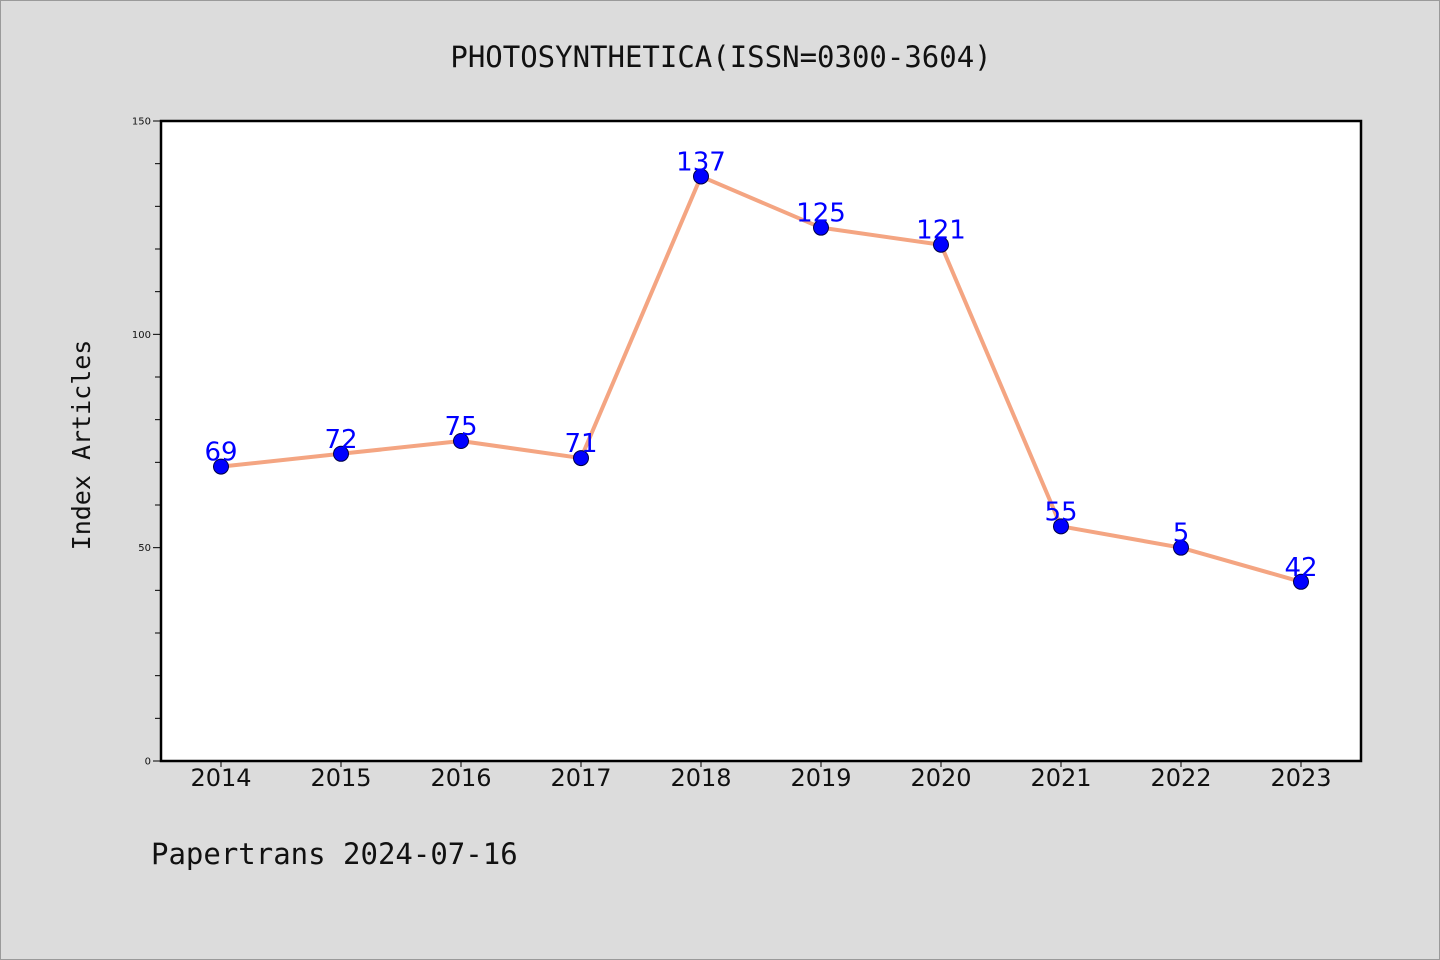  What do you see at coordinates (821, 214) in the screenshot?
I see `data-label: 125` at bounding box center [821, 214].